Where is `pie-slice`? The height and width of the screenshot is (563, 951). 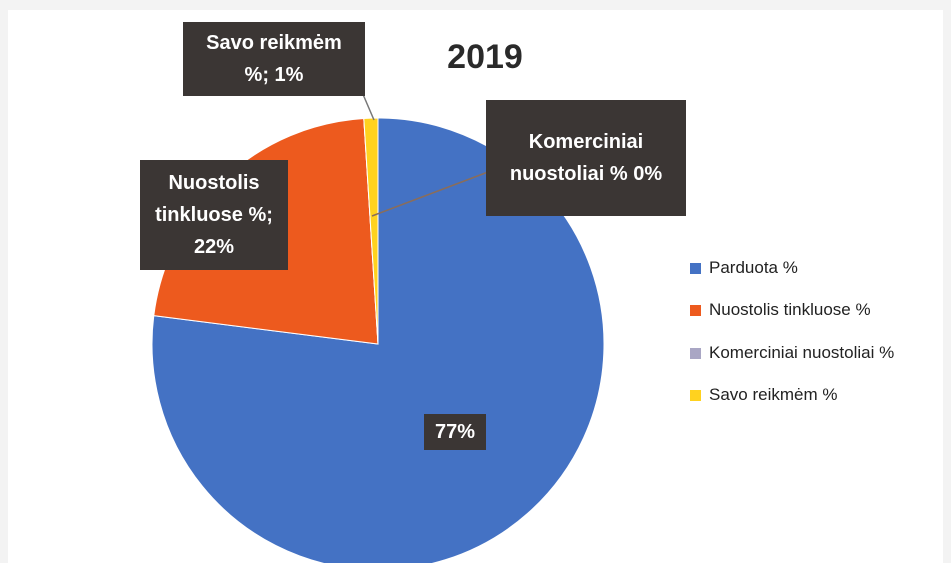
pie-slice is located at coordinates (371, 231).